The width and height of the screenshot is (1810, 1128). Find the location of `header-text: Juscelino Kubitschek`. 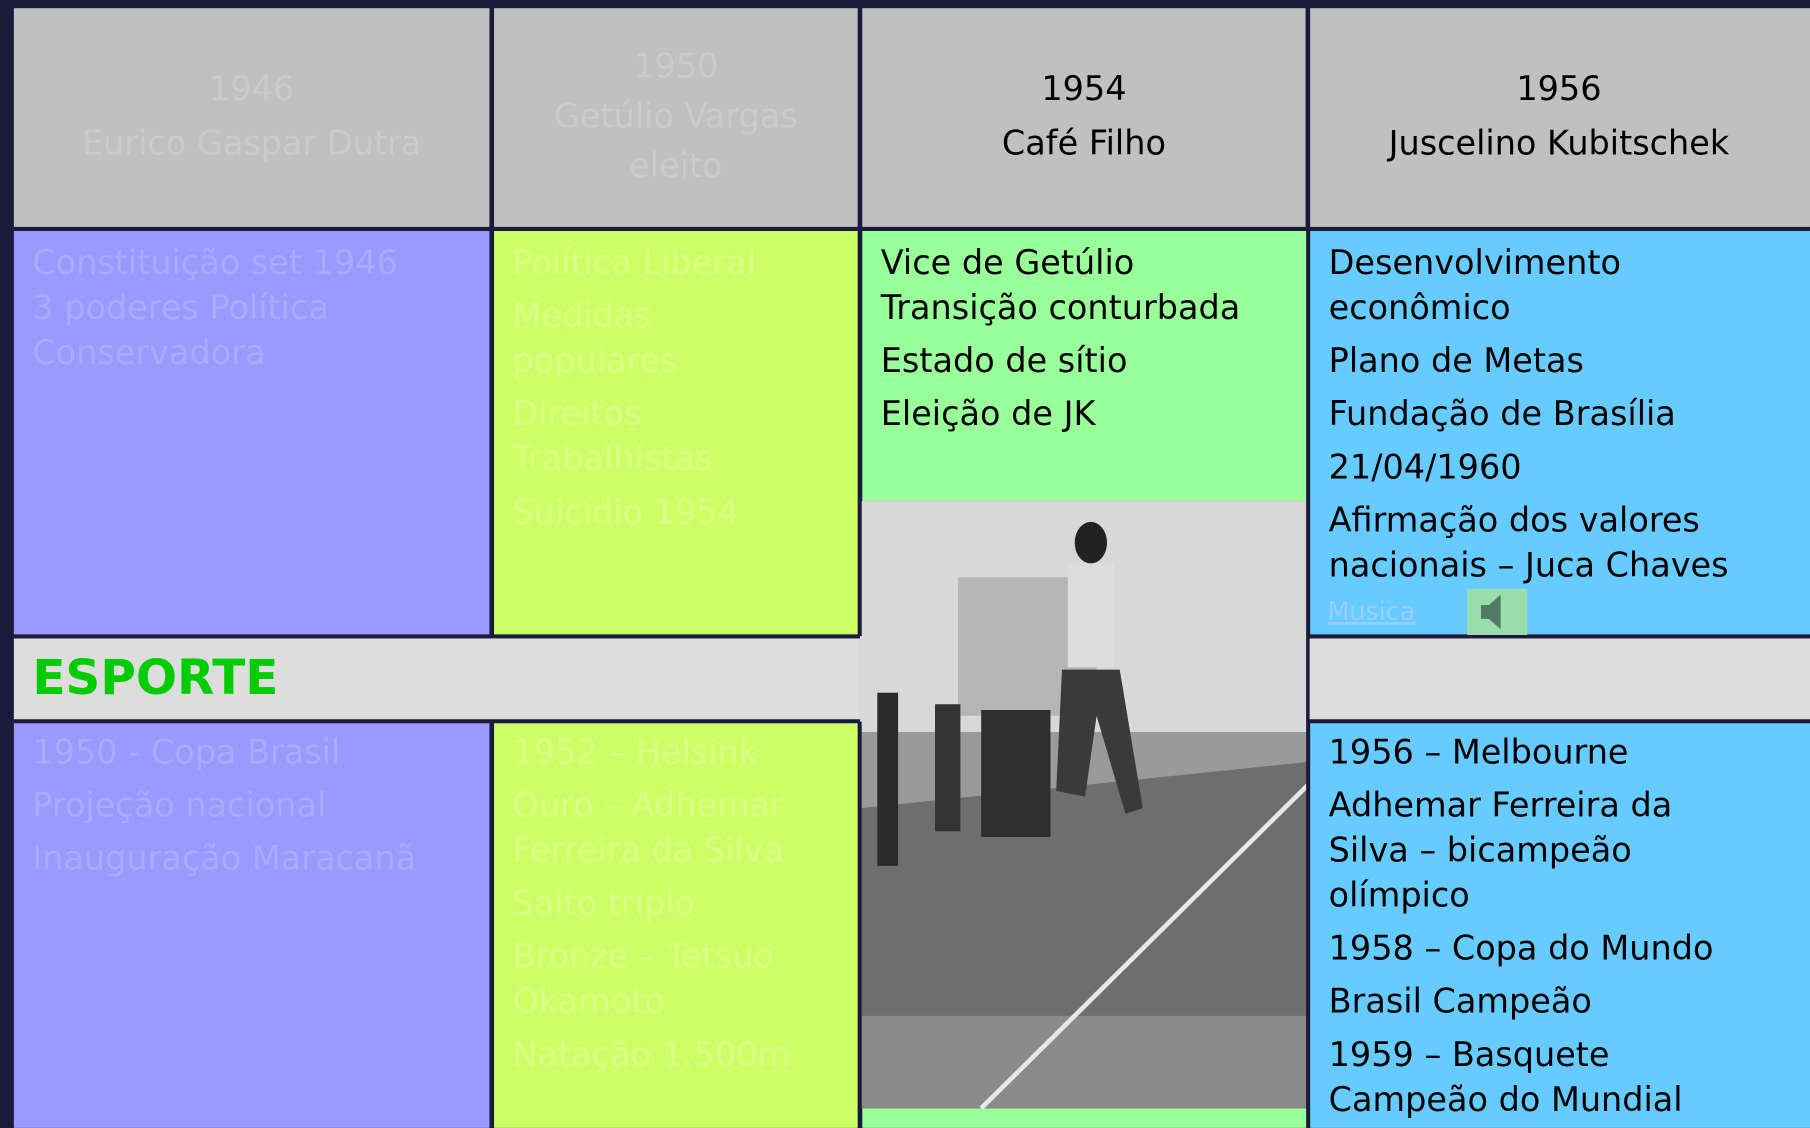

header-text: Juscelino Kubitschek is located at coordinates (1558, 142).